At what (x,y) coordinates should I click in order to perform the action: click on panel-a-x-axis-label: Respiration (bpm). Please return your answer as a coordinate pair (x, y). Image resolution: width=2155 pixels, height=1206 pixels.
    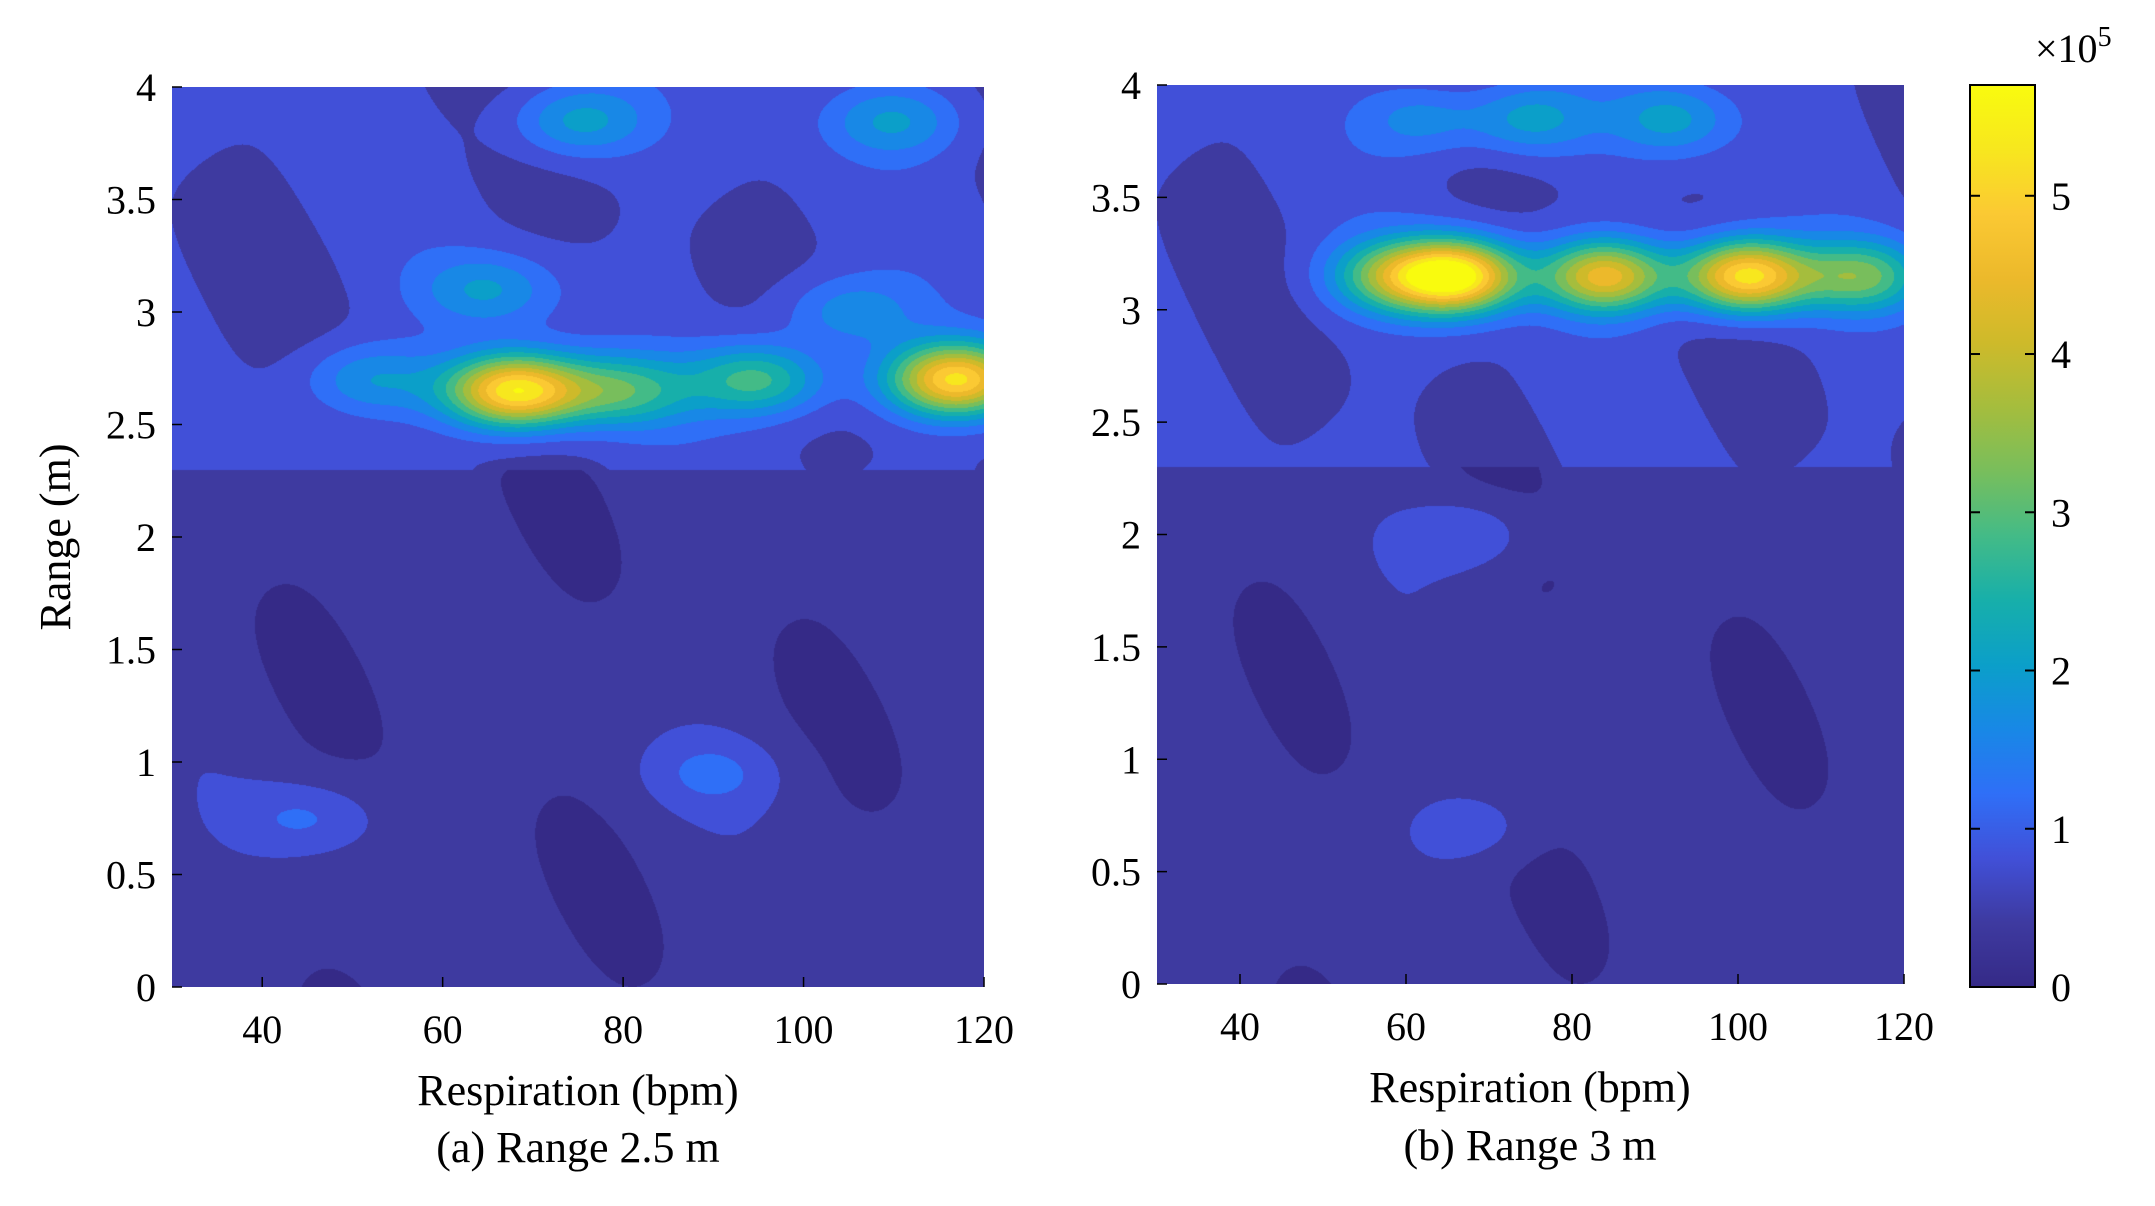
    Looking at the image, I should click on (577, 1090).